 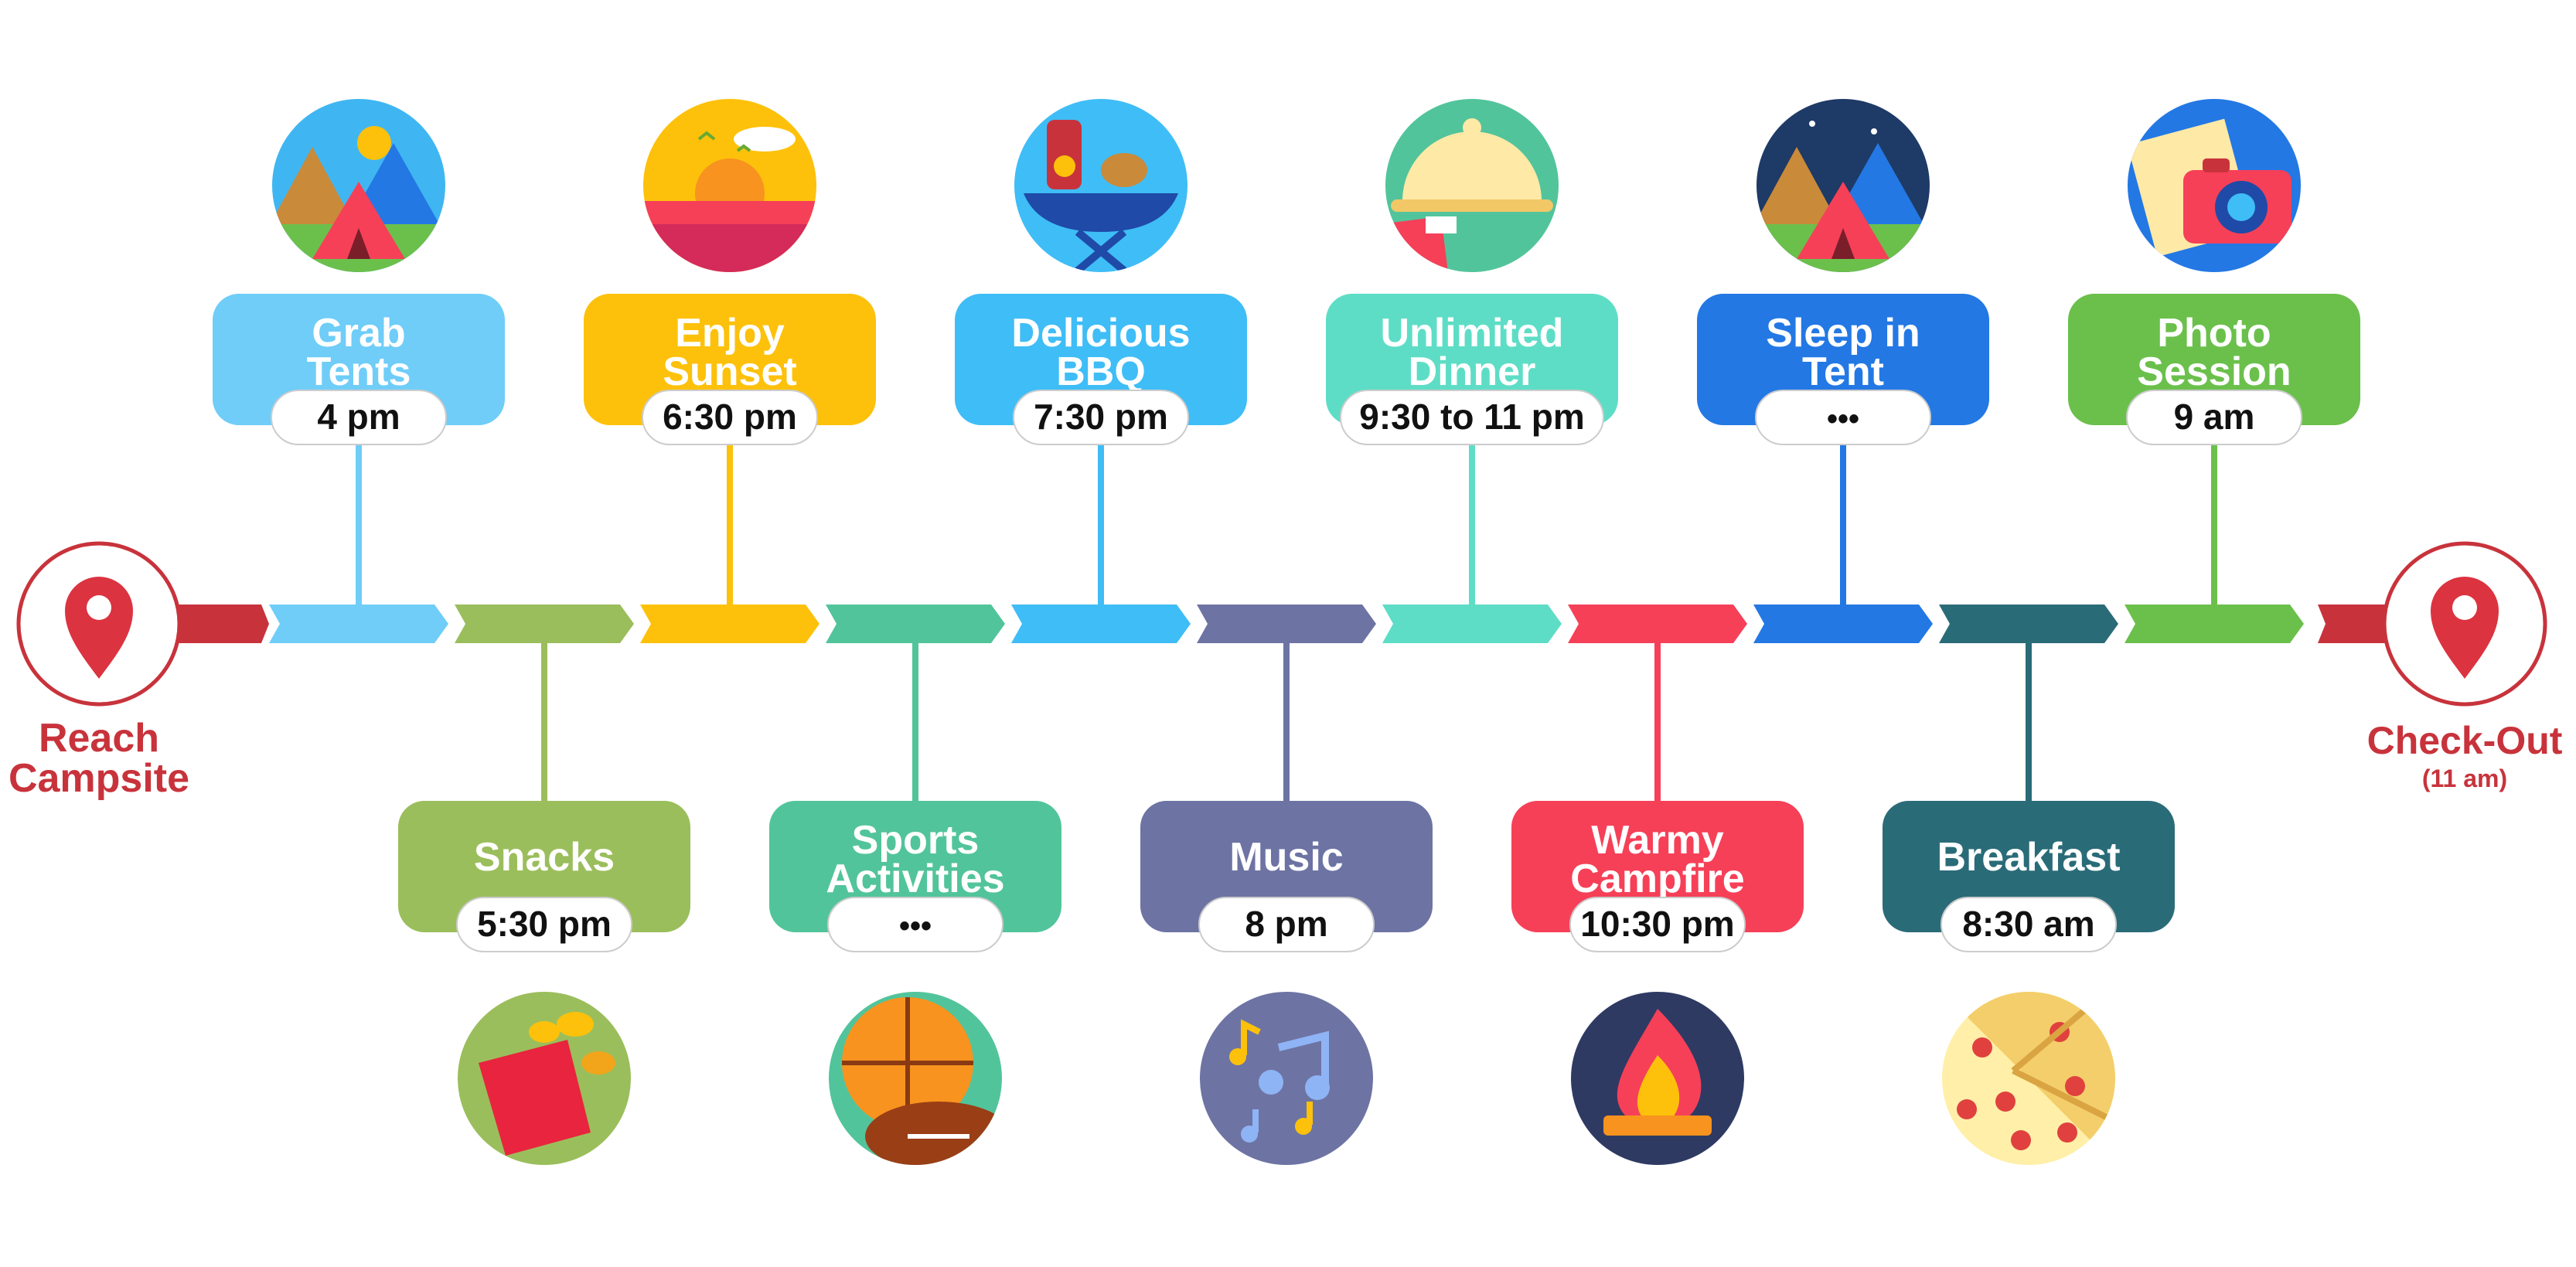 What do you see at coordinates (544, 1078) in the screenshot?
I see `chips-bag-icon` at bounding box center [544, 1078].